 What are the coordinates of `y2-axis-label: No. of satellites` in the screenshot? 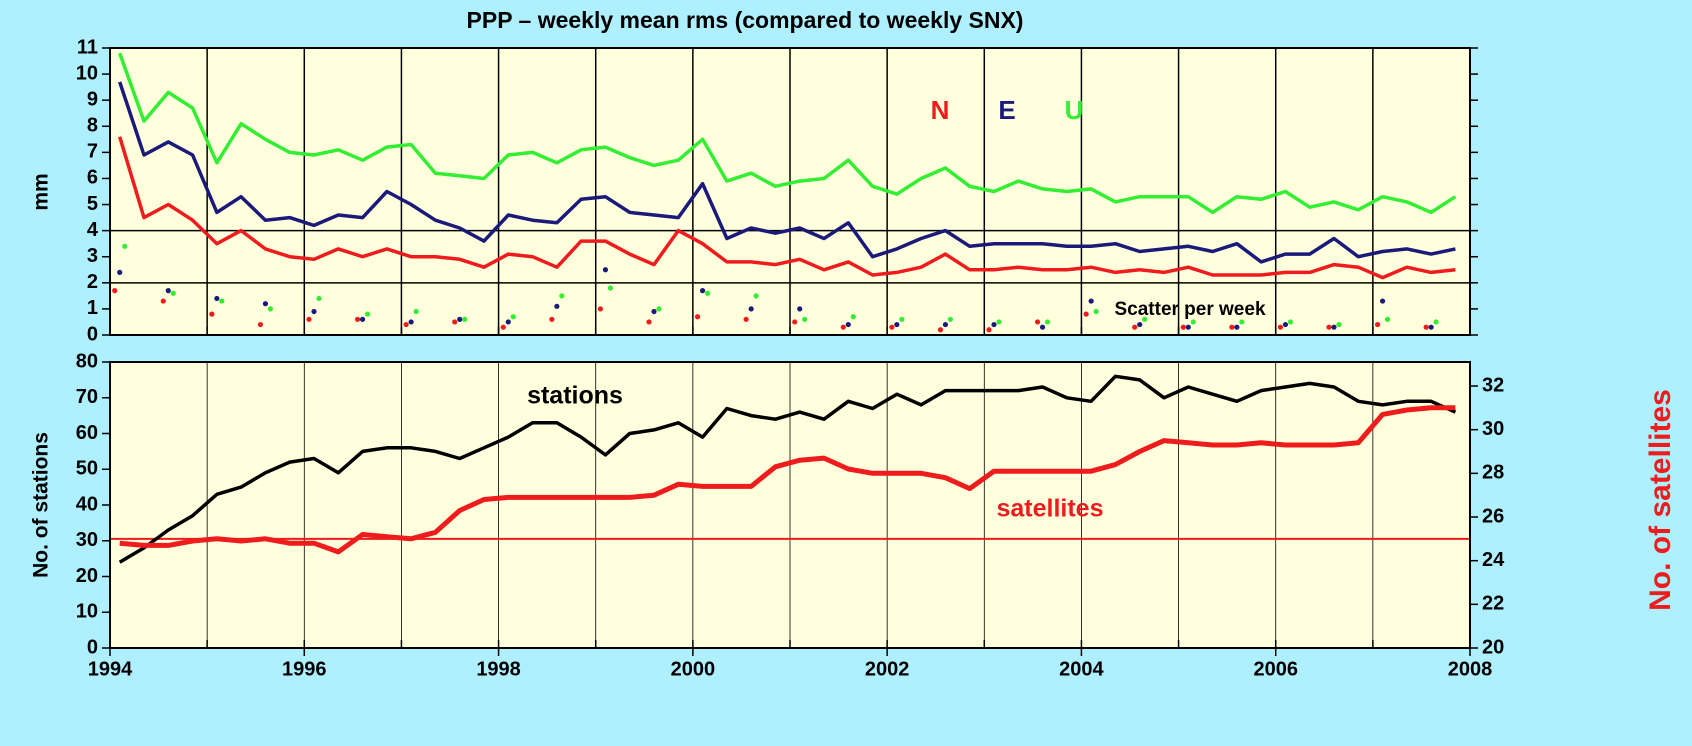 It's located at (1660, 500).